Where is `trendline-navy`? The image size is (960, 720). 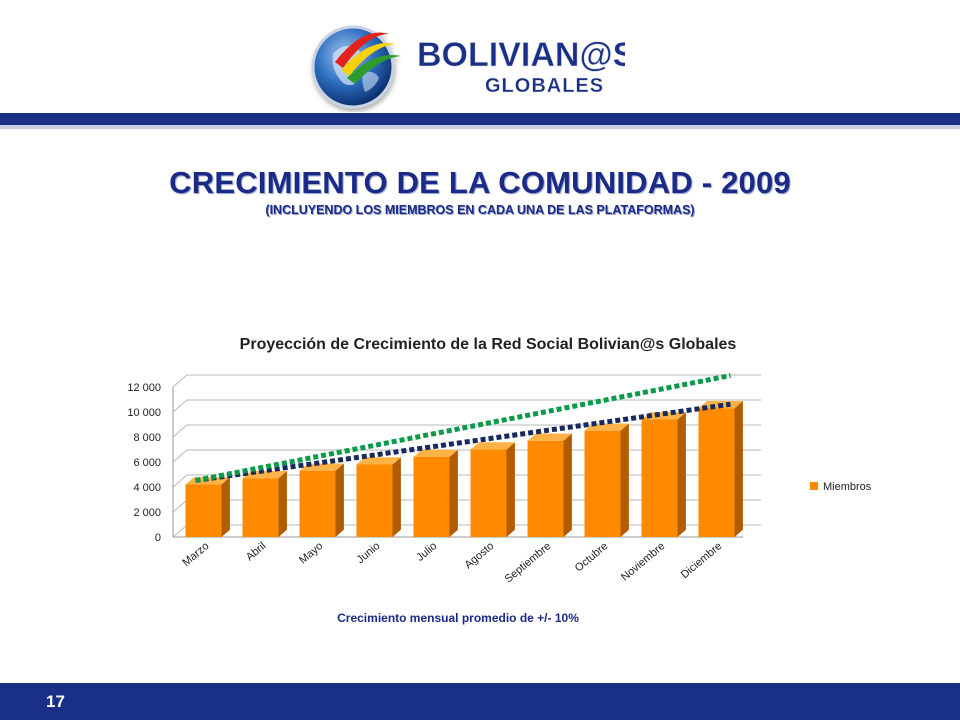 trendline-navy is located at coordinates (463, 442).